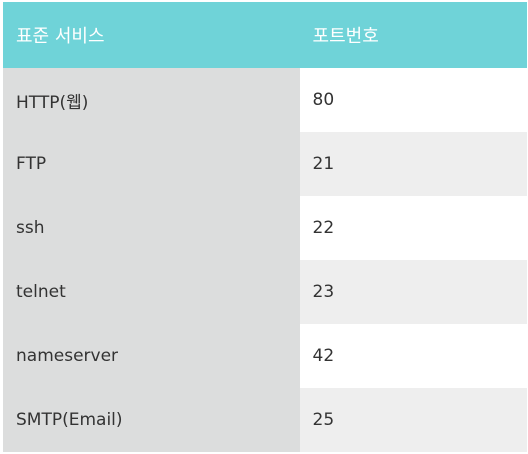  I want to click on port-number-cell: 25, so click(413, 420).